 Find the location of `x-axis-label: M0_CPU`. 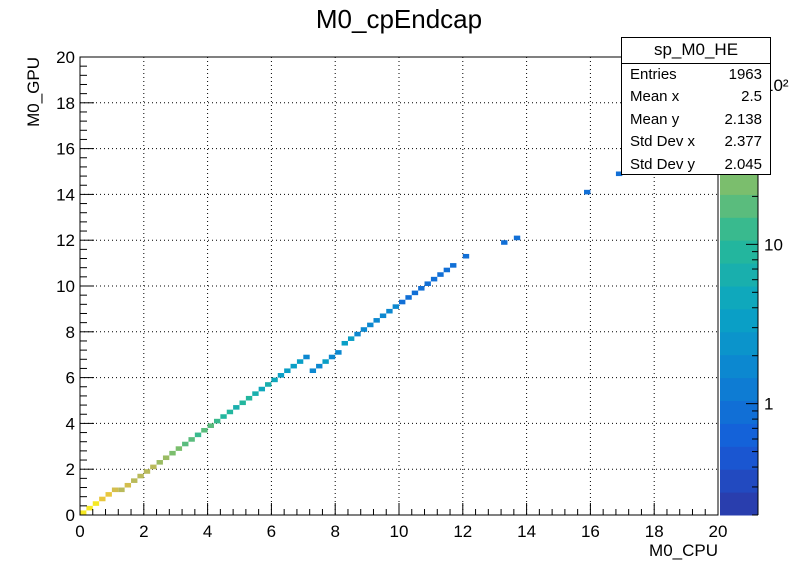

x-axis-label: M0_CPU is located at coordinates (683, 550).